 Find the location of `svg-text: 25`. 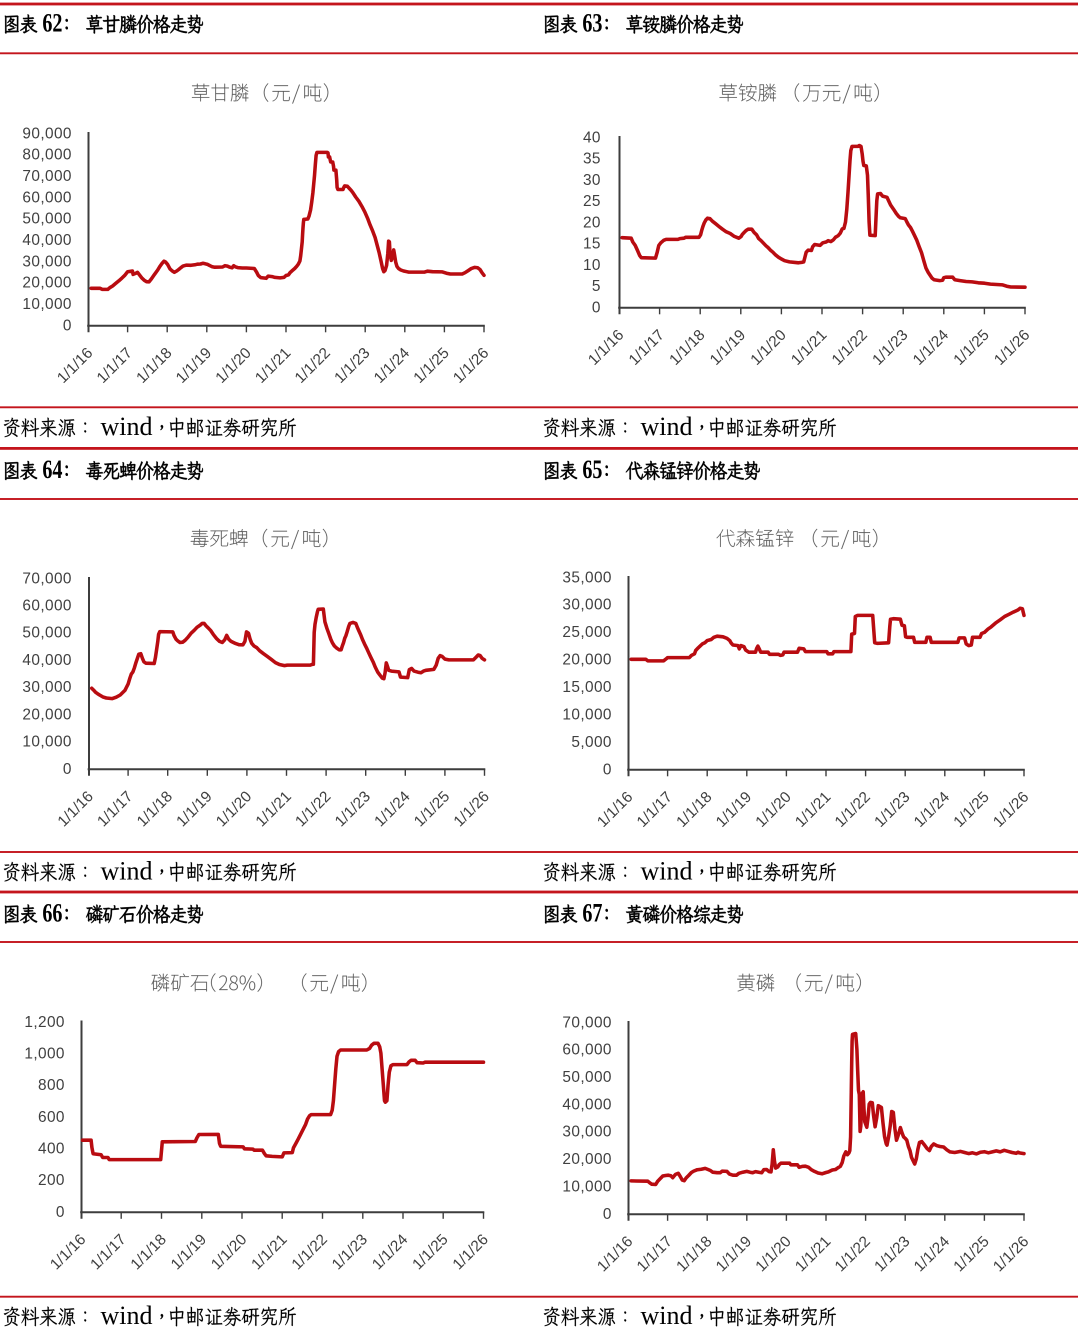

svg-text: 25 is located at coordinates (592, 201).